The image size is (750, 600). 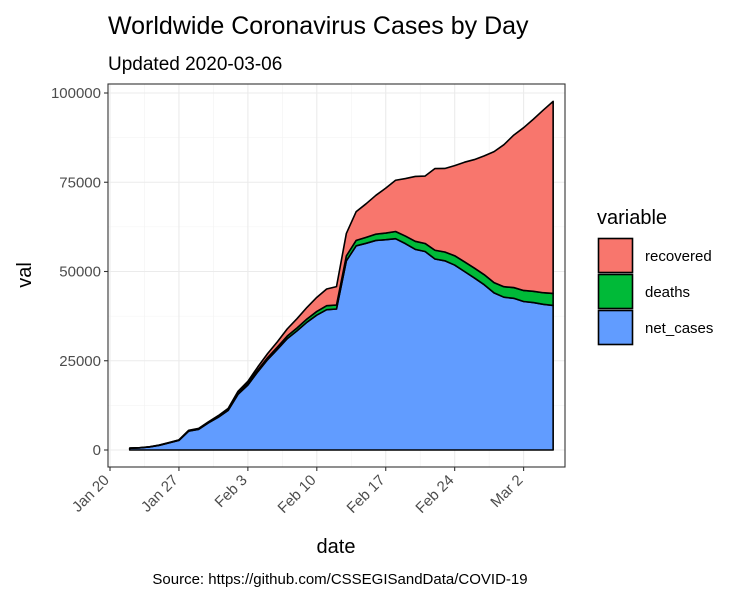 I want to click on y-axis-title: val, so click(x=25, y=275).